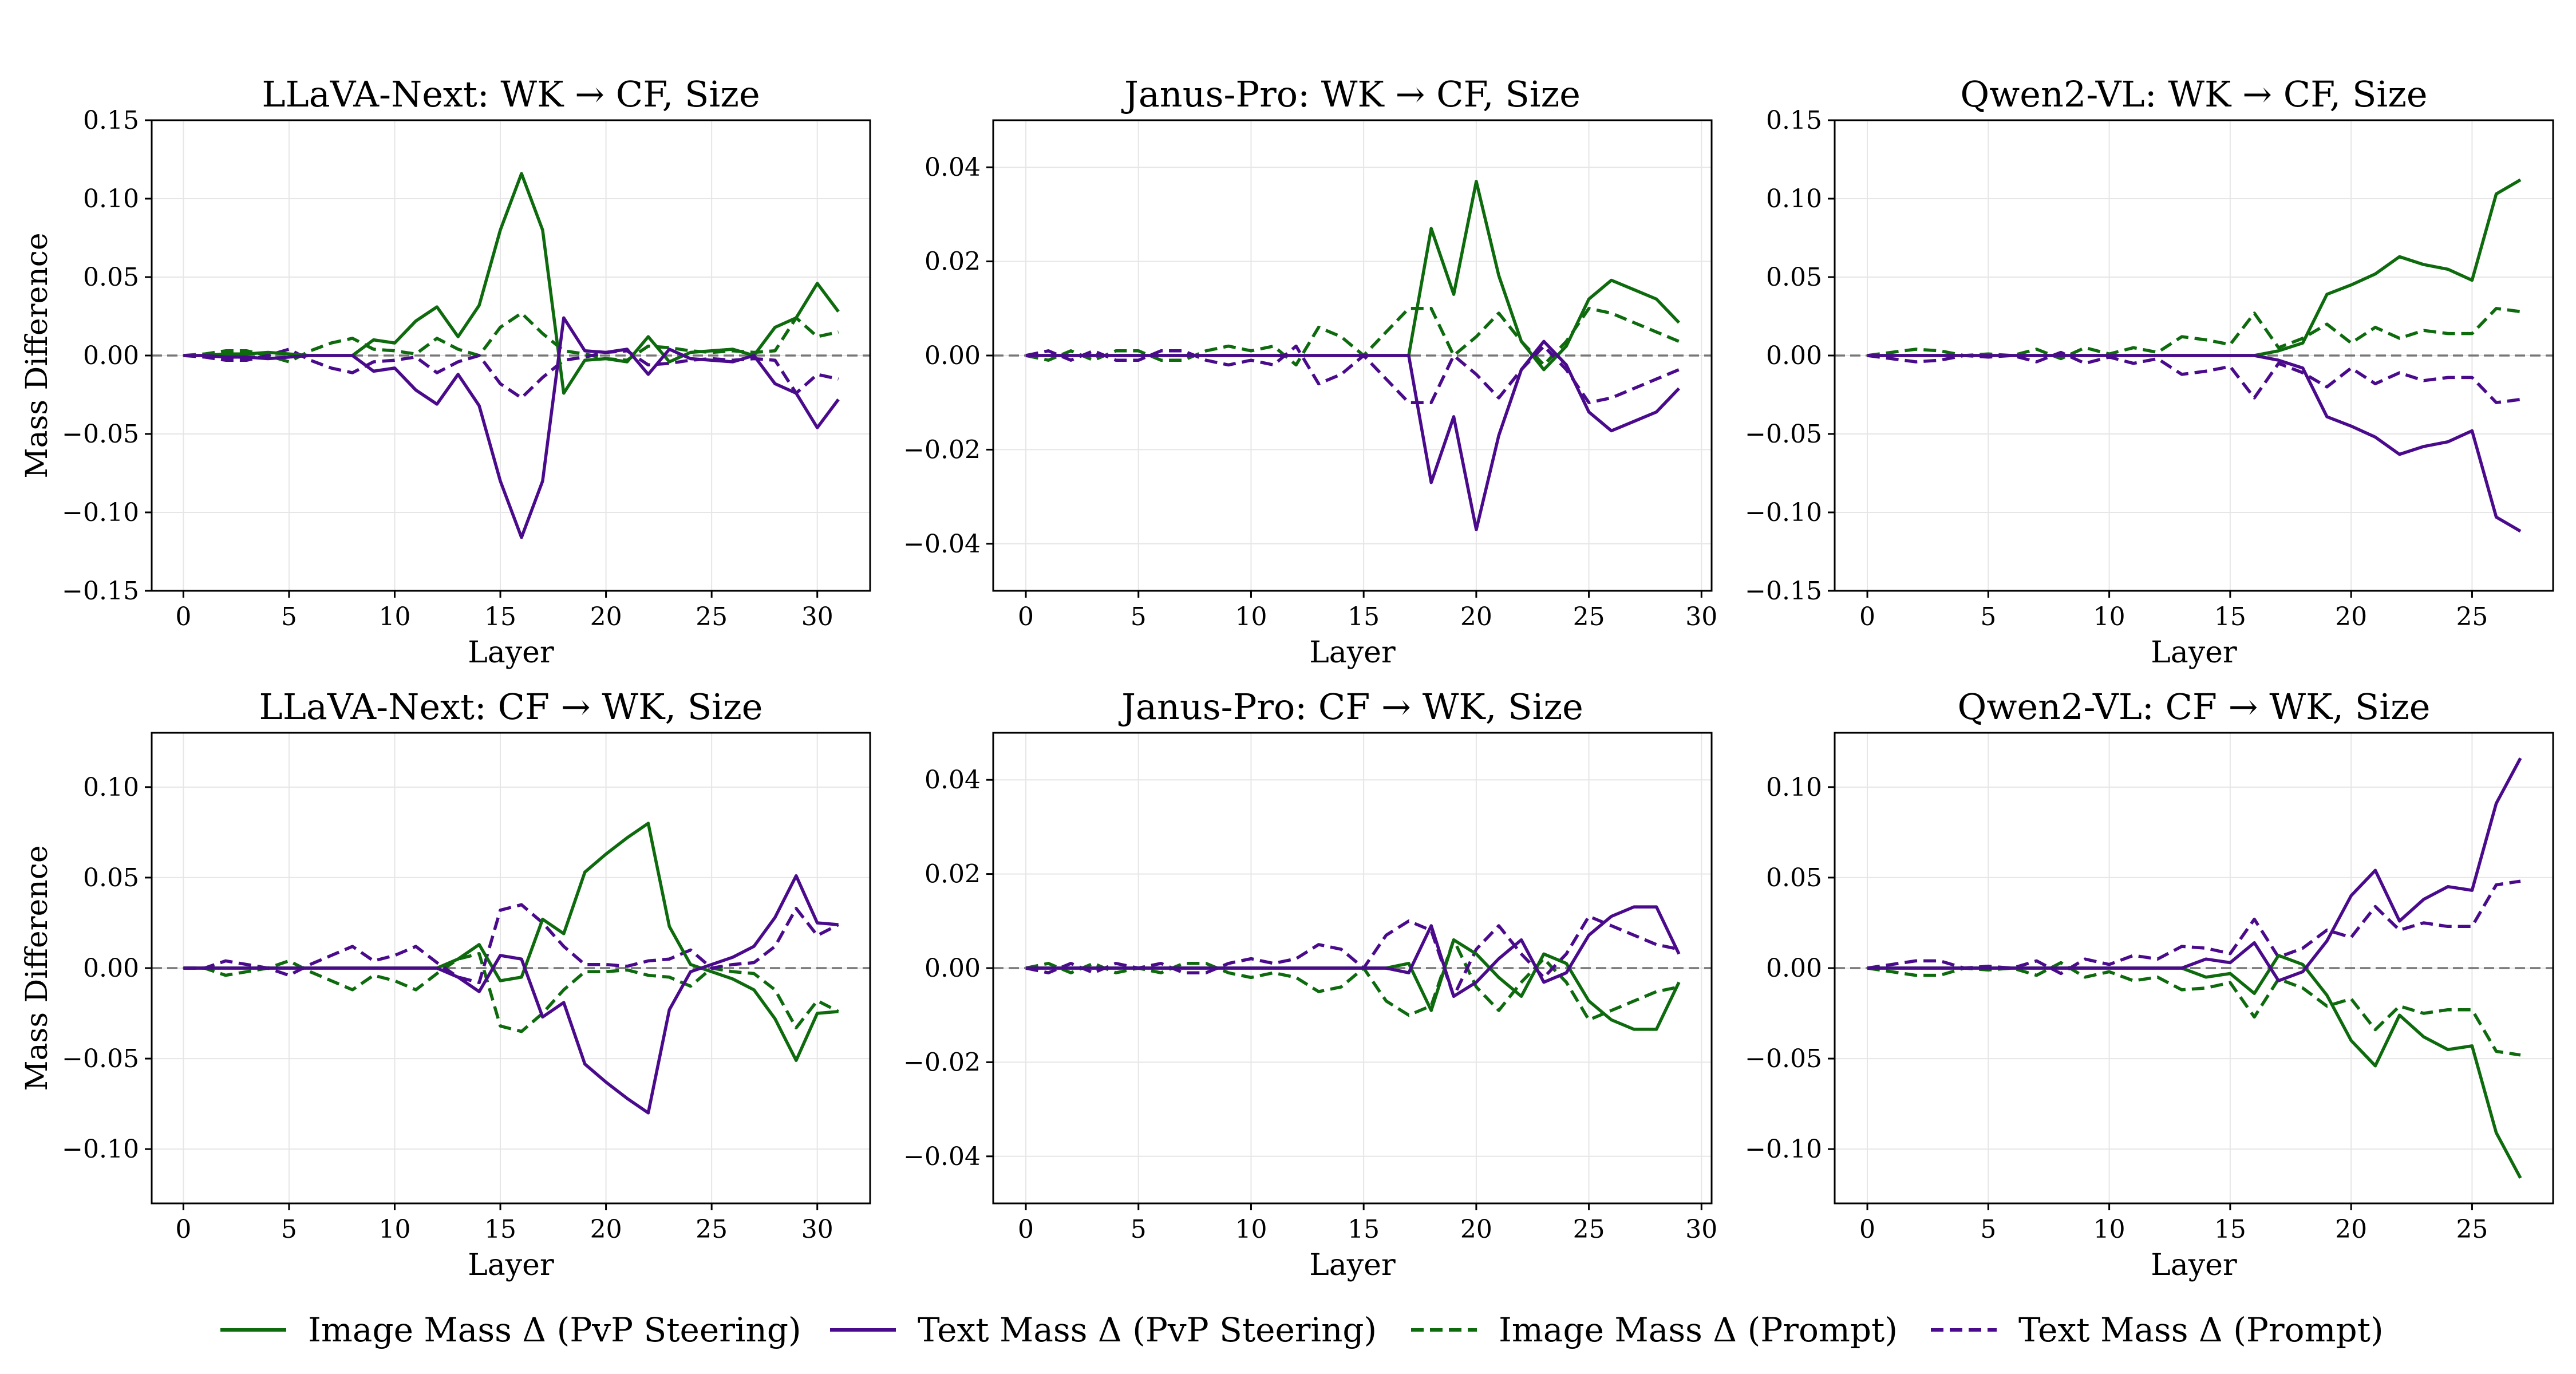 Image resolution: width=2576 pixels, height=1374 pixels. Describe the element at coordinates (2201, 1329) in the screenshot. I see `legend-text-prompt-label: Text Mass Δ (Prompt)` at that location.